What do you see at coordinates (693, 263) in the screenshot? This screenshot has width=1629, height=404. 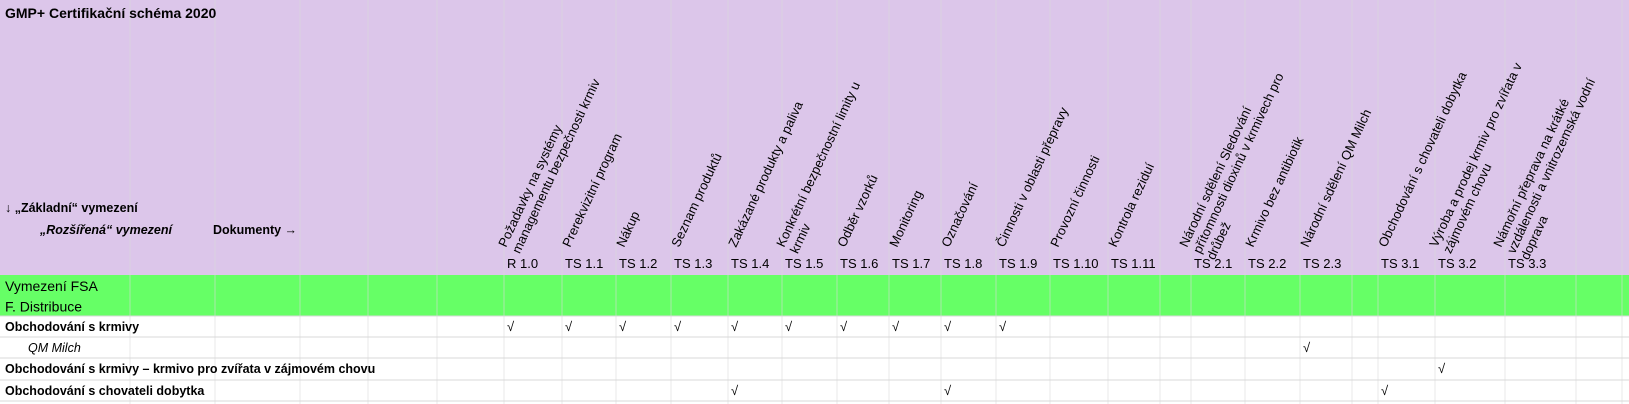 I see `column-code: TS 1.3` at bounding box center [693, 263].